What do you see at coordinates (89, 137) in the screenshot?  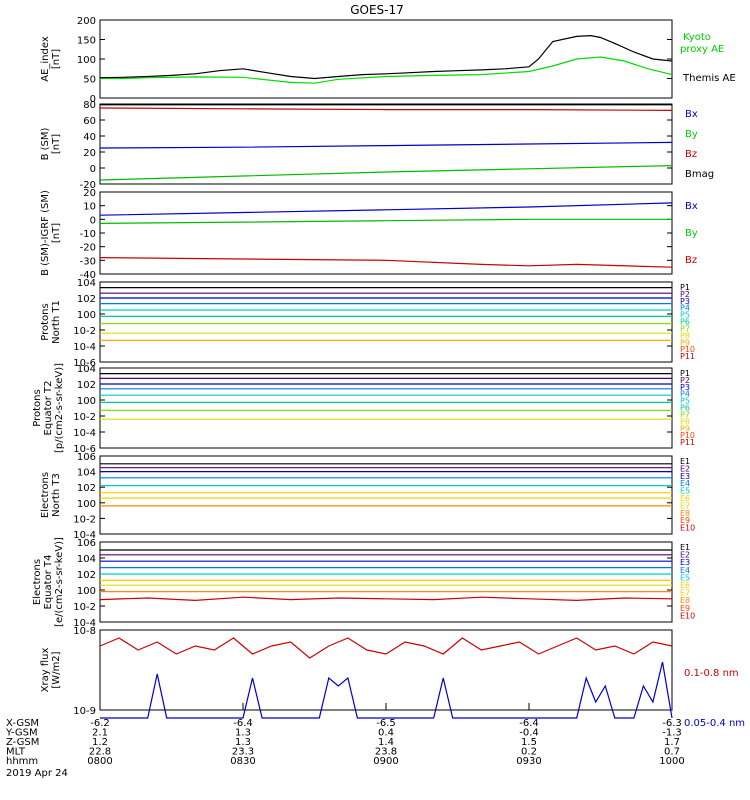 I see `y-tick-label: 40` at bounding box center [89, 137].